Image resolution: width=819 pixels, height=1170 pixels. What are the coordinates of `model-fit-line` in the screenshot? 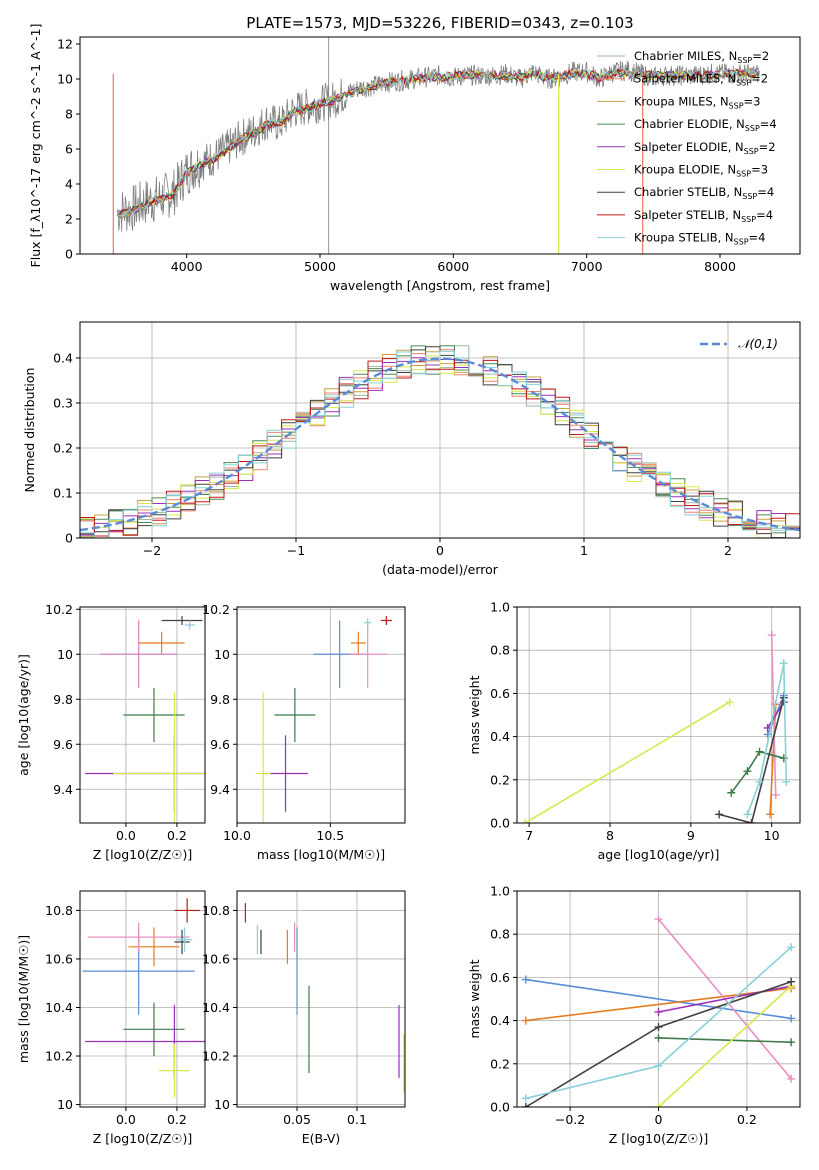 It's located at (437, 142).